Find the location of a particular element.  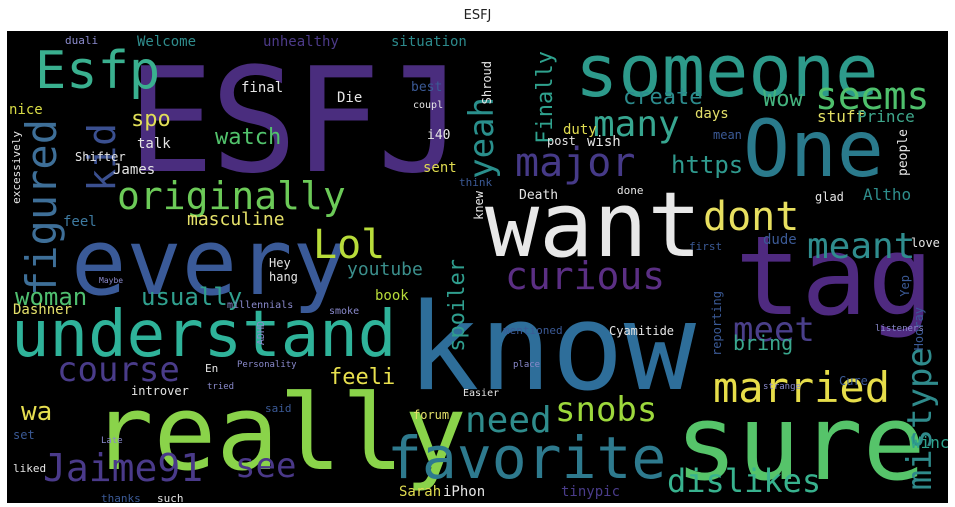

word: dislikes is located at coordinates (744, 481).